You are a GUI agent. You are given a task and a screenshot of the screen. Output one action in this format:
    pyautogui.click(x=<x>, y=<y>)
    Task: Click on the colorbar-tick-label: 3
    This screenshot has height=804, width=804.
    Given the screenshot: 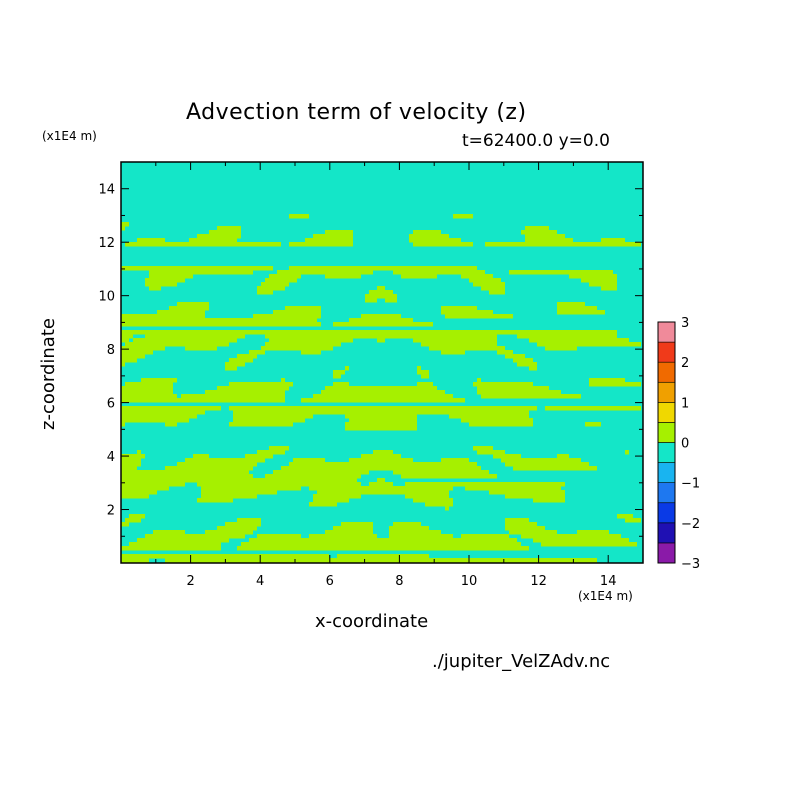 What is the action you would take?
    pyautogui.click(x=685, y=323)
    